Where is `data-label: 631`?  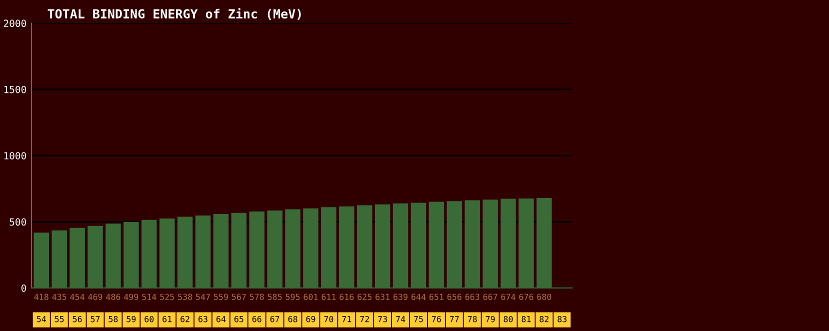 data-label: 631 is located at coordinates (383, 297).